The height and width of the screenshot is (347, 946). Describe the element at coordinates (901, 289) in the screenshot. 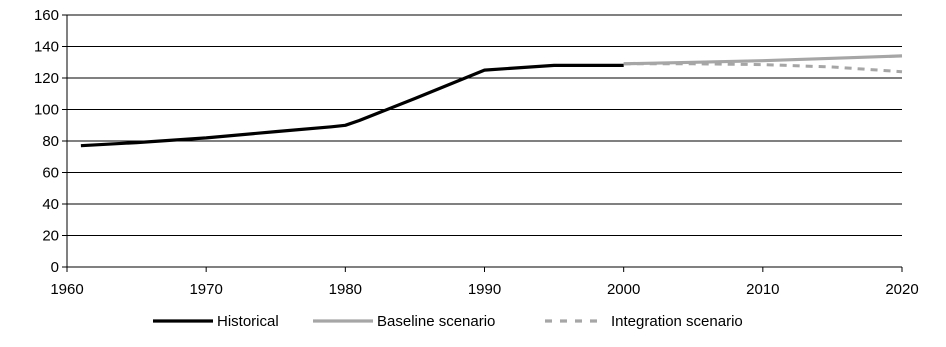

I see `x-tick-label: 2020` at that location.